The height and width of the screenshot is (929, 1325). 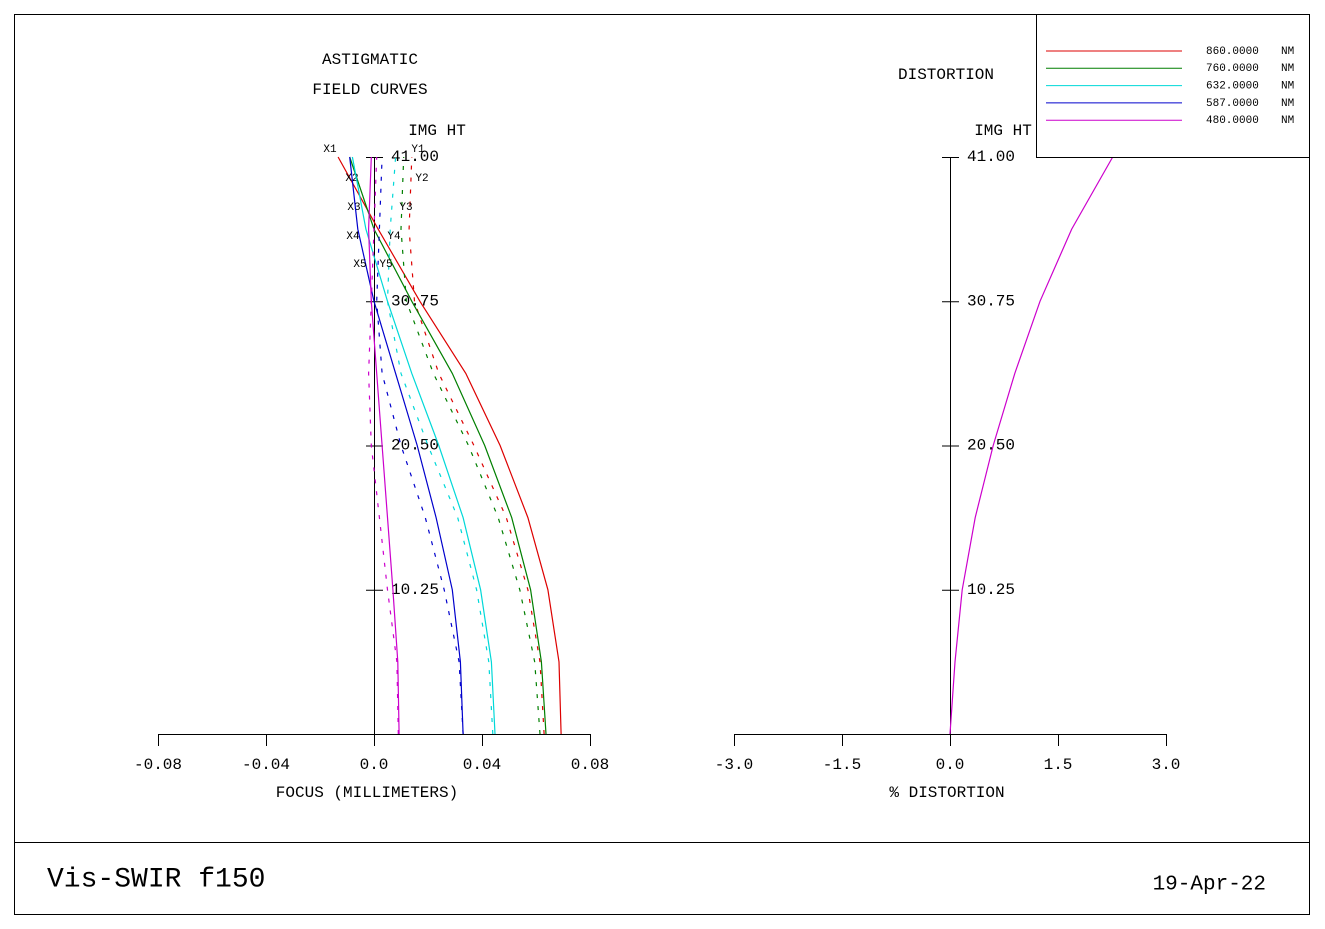 I want to click on legend-label: 860.0000, so click(x=1232, y=52).